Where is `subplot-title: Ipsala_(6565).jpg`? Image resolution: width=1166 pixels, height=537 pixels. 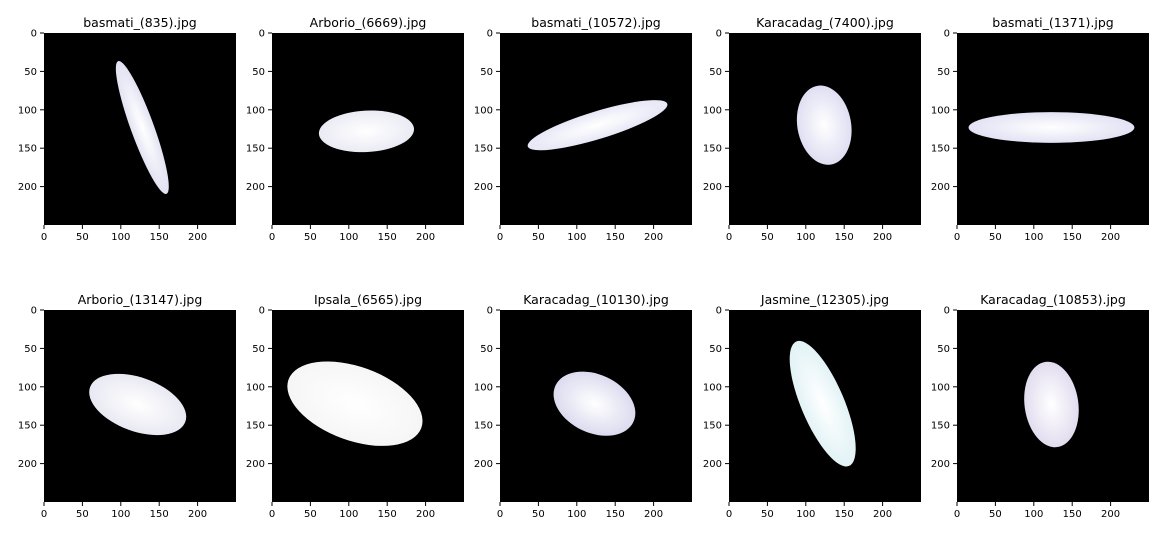 subplot-title: Ipsala_(6565).jpg is located at coordinates (368, 299).